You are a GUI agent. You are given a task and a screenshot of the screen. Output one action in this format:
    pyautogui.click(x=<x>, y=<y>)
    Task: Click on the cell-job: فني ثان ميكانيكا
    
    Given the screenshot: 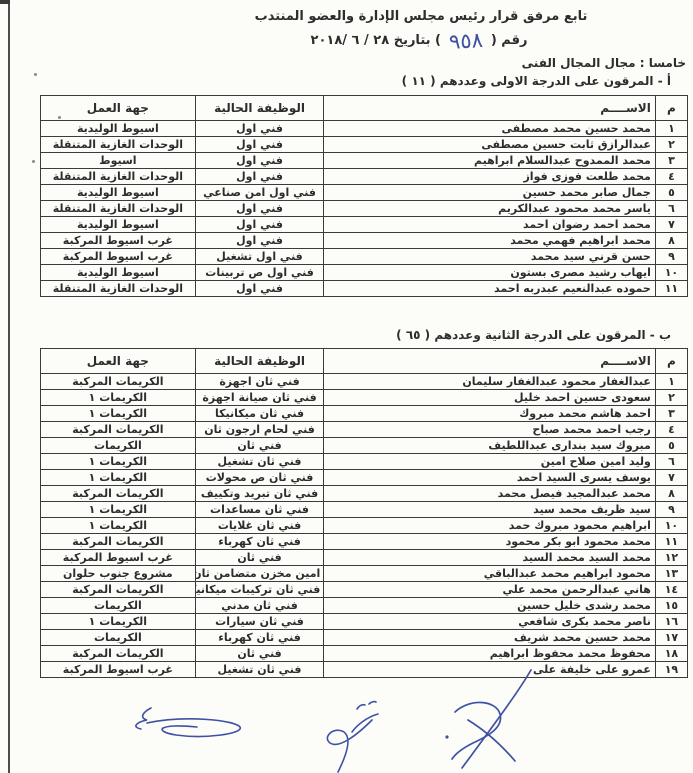 What is the action you would take?
    pyautogui.click(x=259, y=413)
    